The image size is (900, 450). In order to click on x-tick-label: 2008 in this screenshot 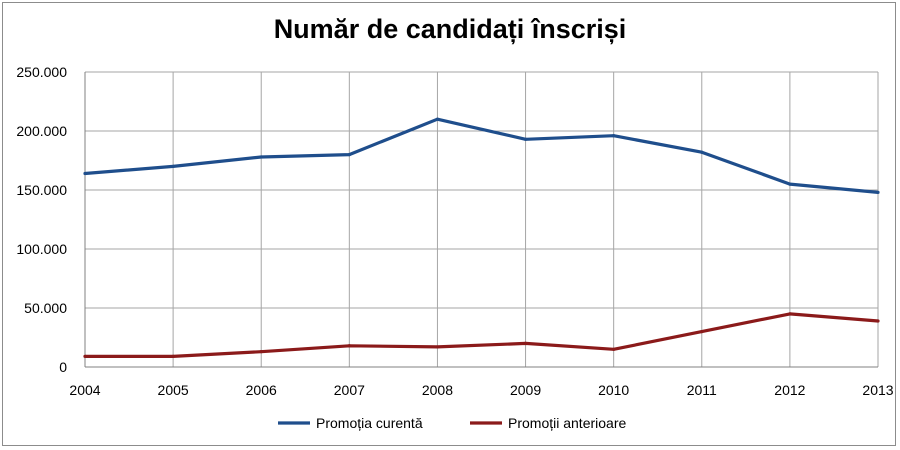, I will do `click(437, 390)`.